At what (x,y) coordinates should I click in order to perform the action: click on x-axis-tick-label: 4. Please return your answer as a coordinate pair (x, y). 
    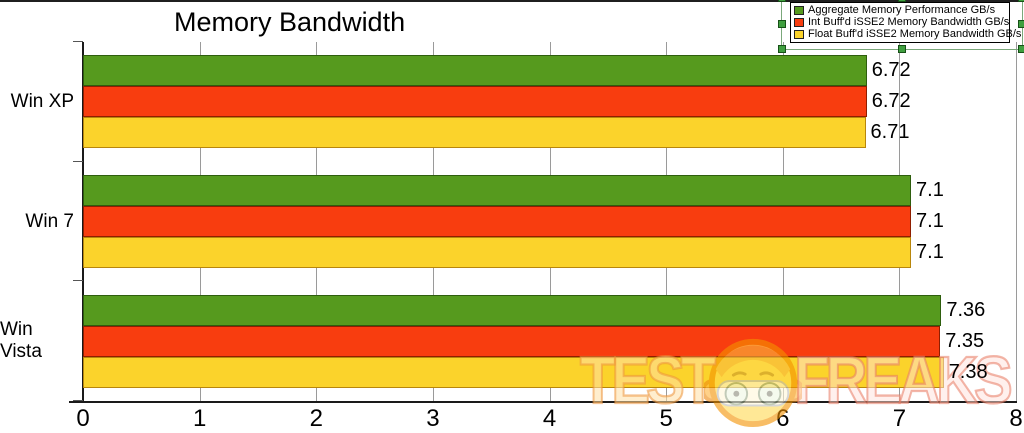
    Looking at the image, I should click on (549, 418).